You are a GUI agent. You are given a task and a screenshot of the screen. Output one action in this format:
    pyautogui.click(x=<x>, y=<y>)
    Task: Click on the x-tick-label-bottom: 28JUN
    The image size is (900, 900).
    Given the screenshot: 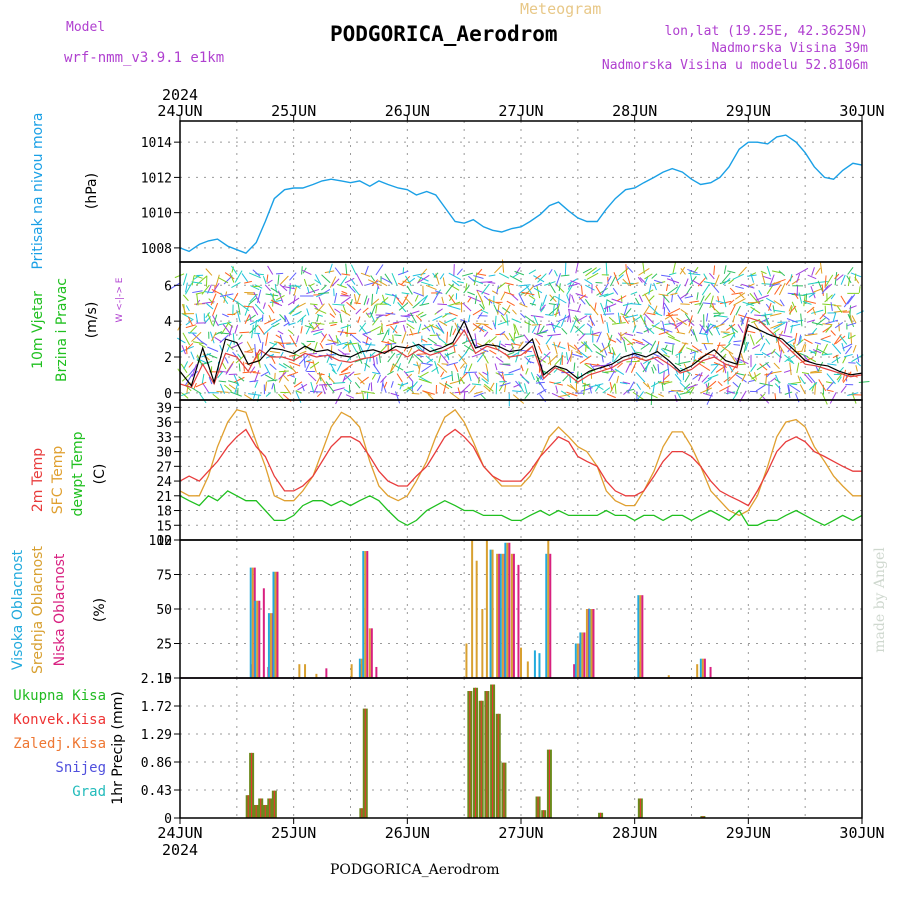 What is the action you would take?
    pyautogui.click(x=634, y=833)
    